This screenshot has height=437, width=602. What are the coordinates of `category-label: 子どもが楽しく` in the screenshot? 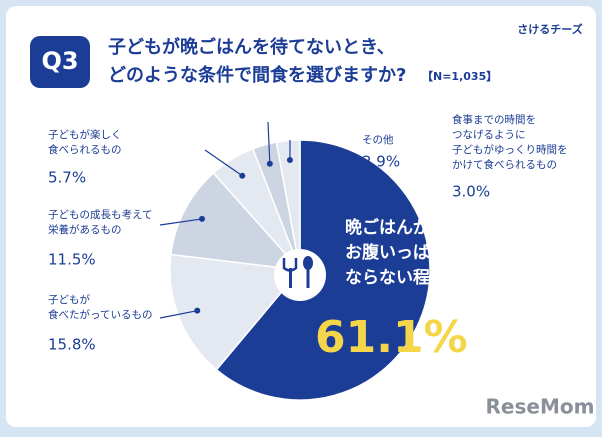 It's located at (85, 134).